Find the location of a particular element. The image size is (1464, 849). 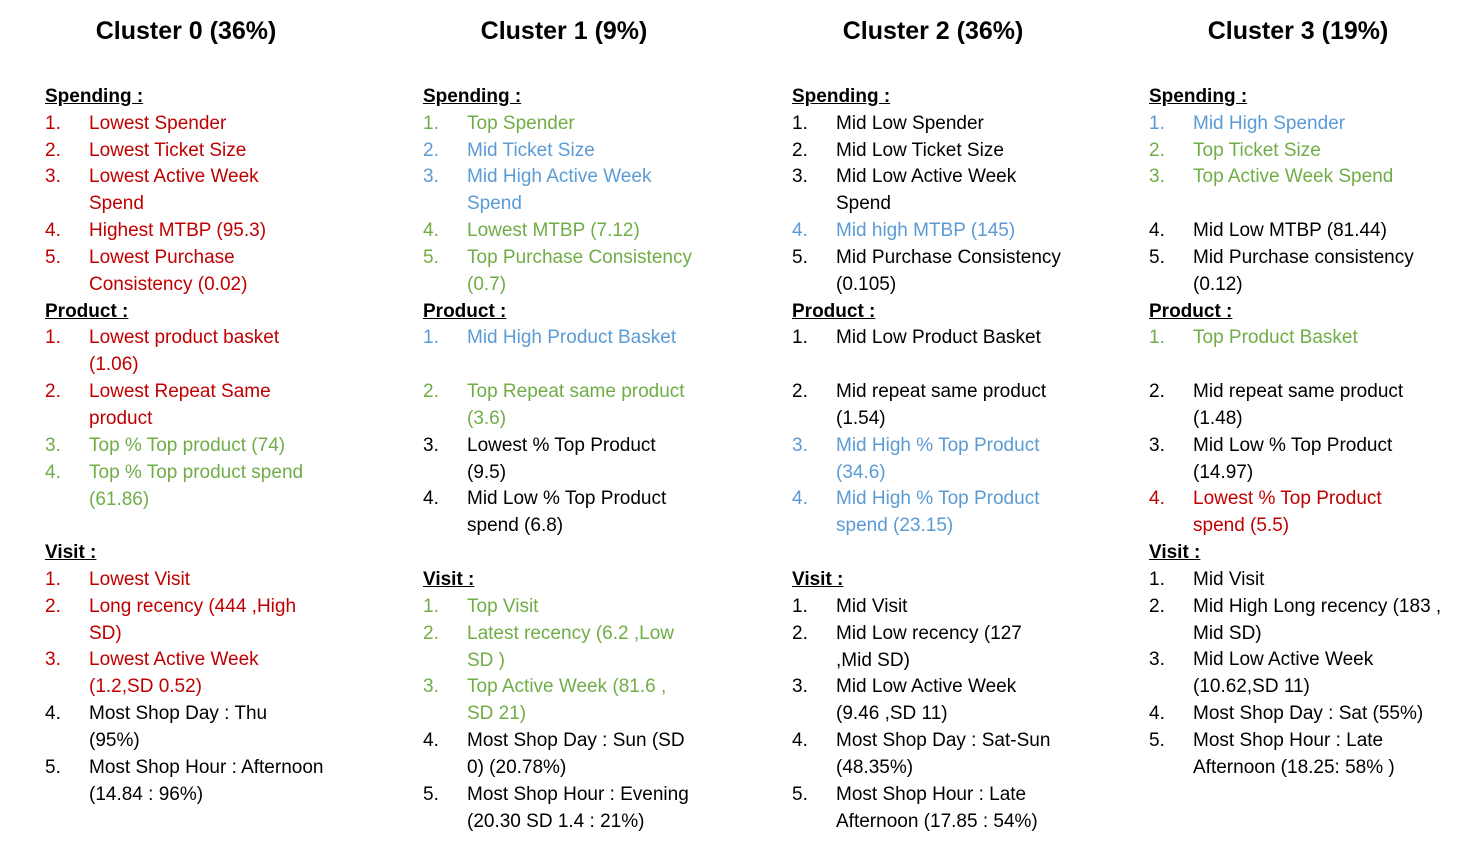

cluster-1-product-heading: Product : is located at coordinates (465, 311).